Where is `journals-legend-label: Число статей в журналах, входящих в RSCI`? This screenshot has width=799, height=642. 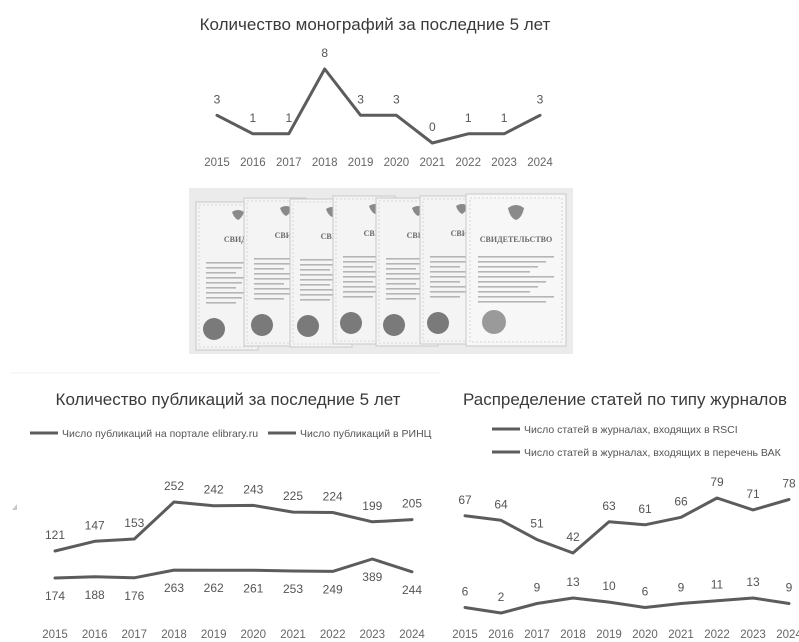 journals-legend-label: Число статей в журналах, входящих в RSCI is located at coordinates (631, 430).